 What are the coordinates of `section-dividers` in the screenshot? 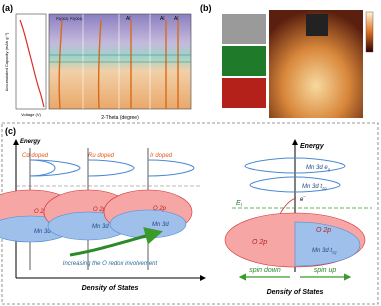 It's located at (116, 61).